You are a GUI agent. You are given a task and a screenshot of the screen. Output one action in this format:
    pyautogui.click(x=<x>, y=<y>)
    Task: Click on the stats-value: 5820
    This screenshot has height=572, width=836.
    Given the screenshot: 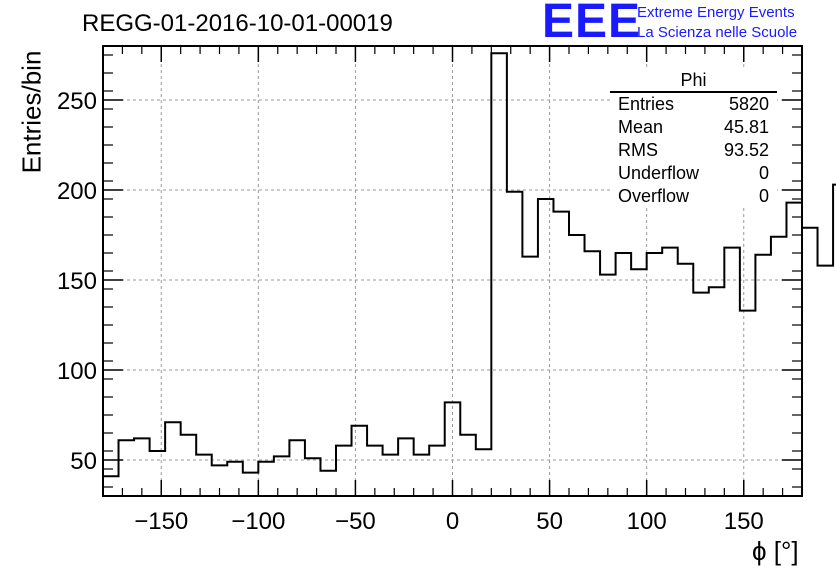 What is the action you would take?
    pyautogui.click(x=748, y=104)
    